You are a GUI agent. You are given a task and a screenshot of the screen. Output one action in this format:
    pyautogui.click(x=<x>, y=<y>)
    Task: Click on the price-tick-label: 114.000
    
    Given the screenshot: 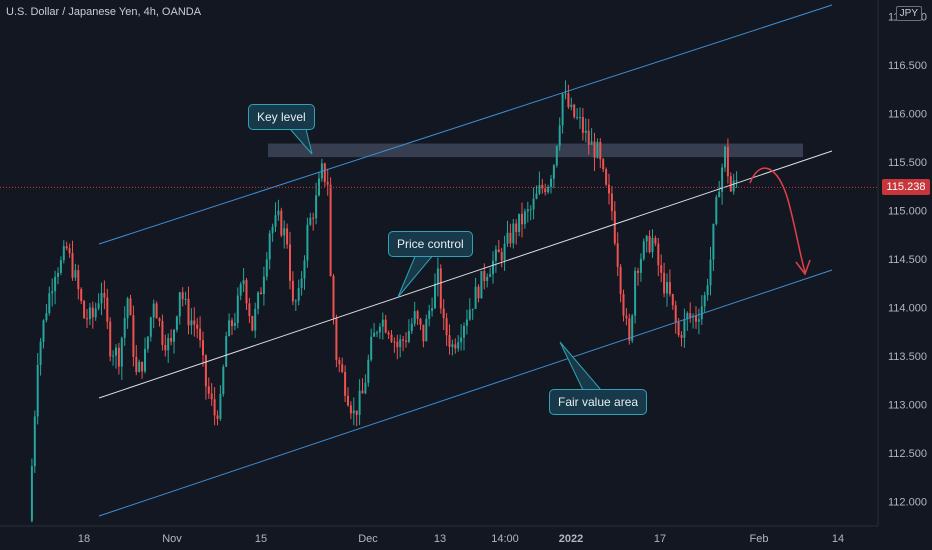 What is the action you would take?
    pyautogui.click(x=907, y=309)
    